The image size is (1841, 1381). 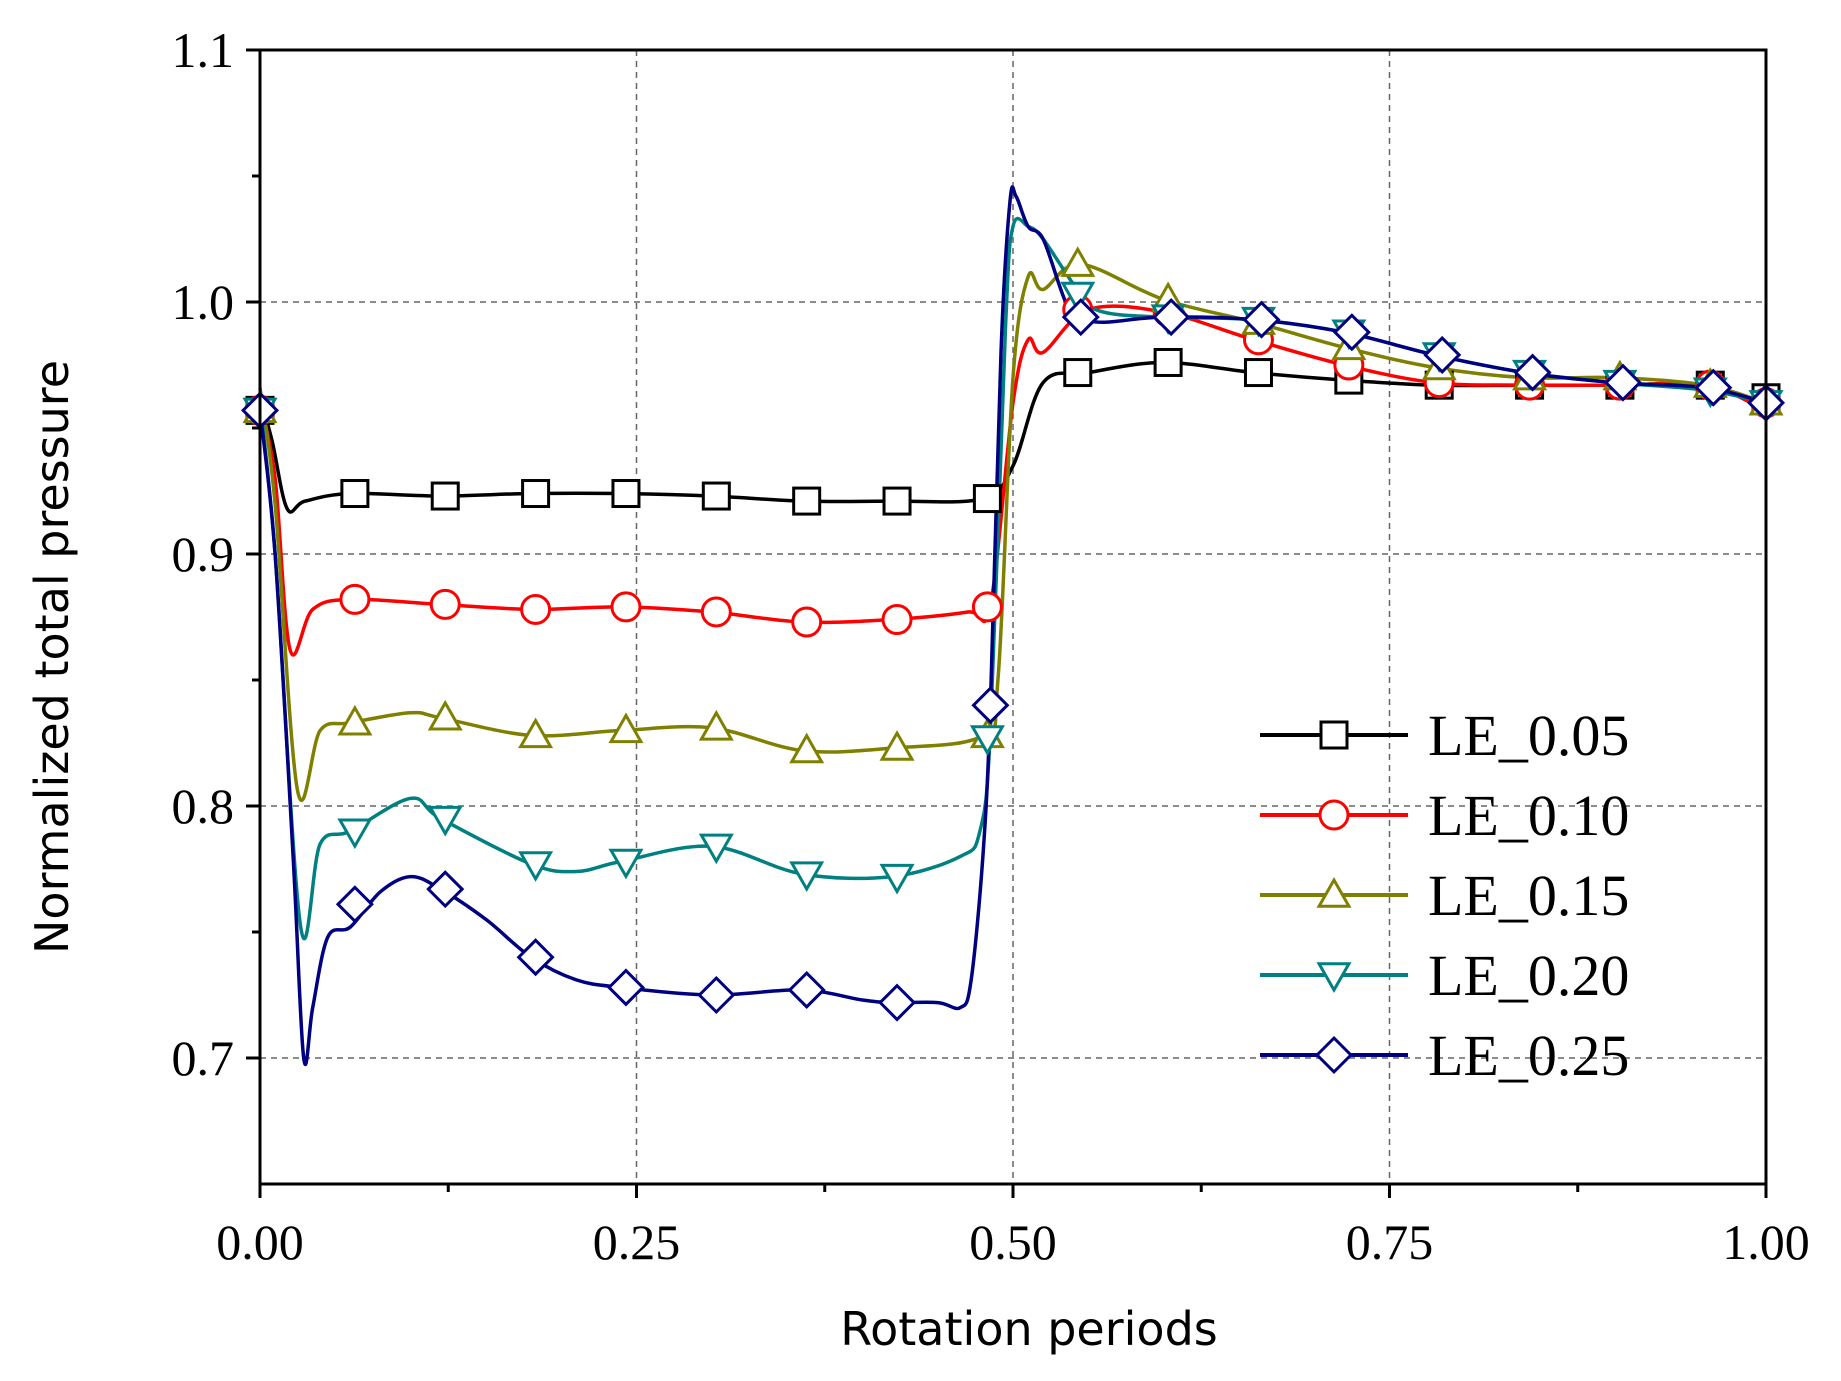 I want to click on y-tick-label: 0.7, so click(x=203, y=1058).